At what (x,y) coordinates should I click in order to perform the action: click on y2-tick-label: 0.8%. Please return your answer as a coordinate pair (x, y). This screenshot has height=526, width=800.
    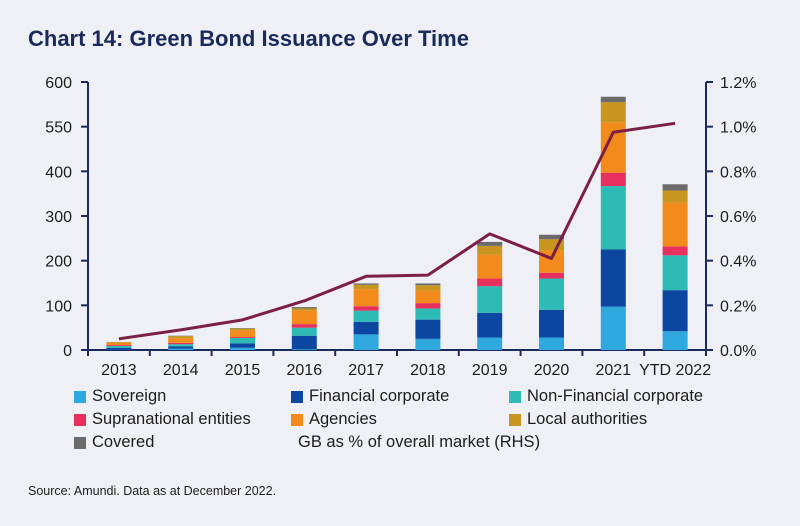
    Looking at the image, I should click on (738, 172).